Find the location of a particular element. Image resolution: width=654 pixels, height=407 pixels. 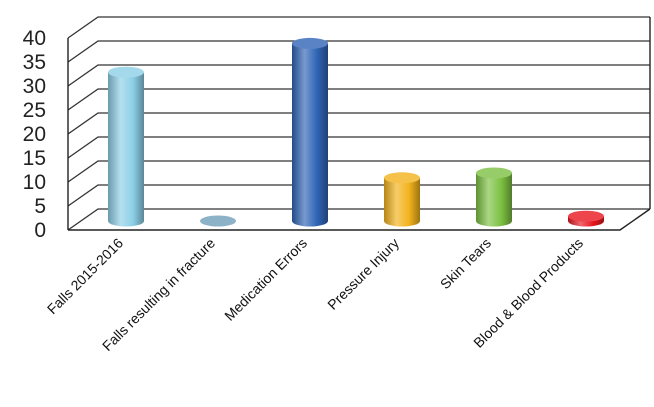

x-tick-label: Falls 2015-2016 is located at coordinates (85, 276).